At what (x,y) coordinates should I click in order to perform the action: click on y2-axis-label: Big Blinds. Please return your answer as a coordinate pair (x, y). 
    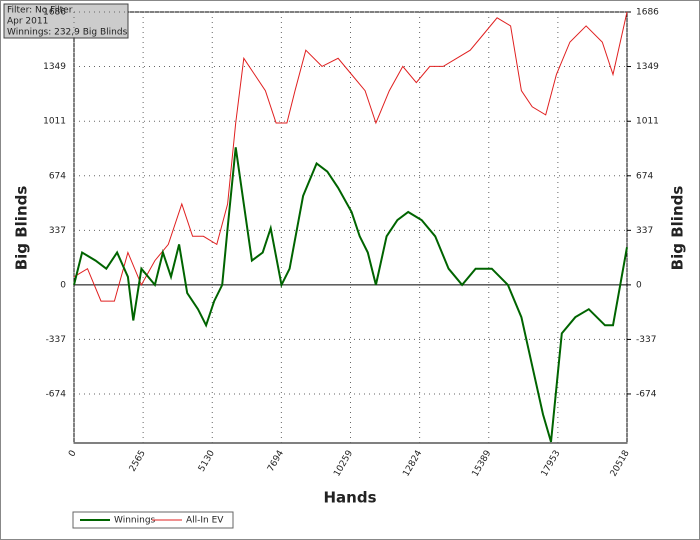
    Looking at the image, I should click on (678, 228).